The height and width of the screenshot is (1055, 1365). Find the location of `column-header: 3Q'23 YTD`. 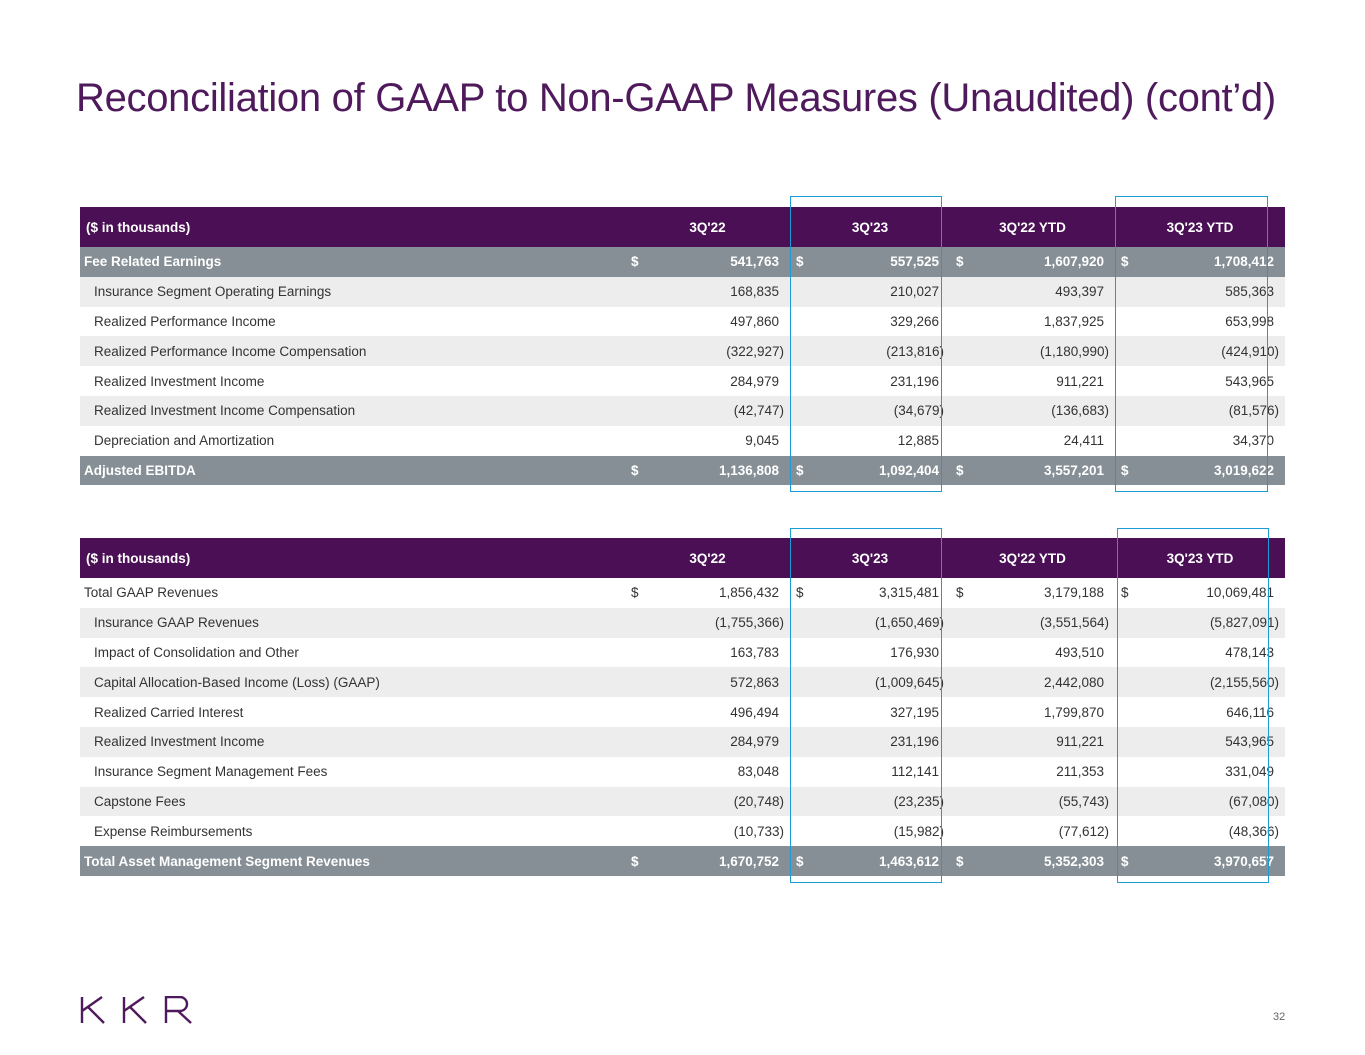

column-header: 3Q'23 YTD is located at coordinates (1200, 227).